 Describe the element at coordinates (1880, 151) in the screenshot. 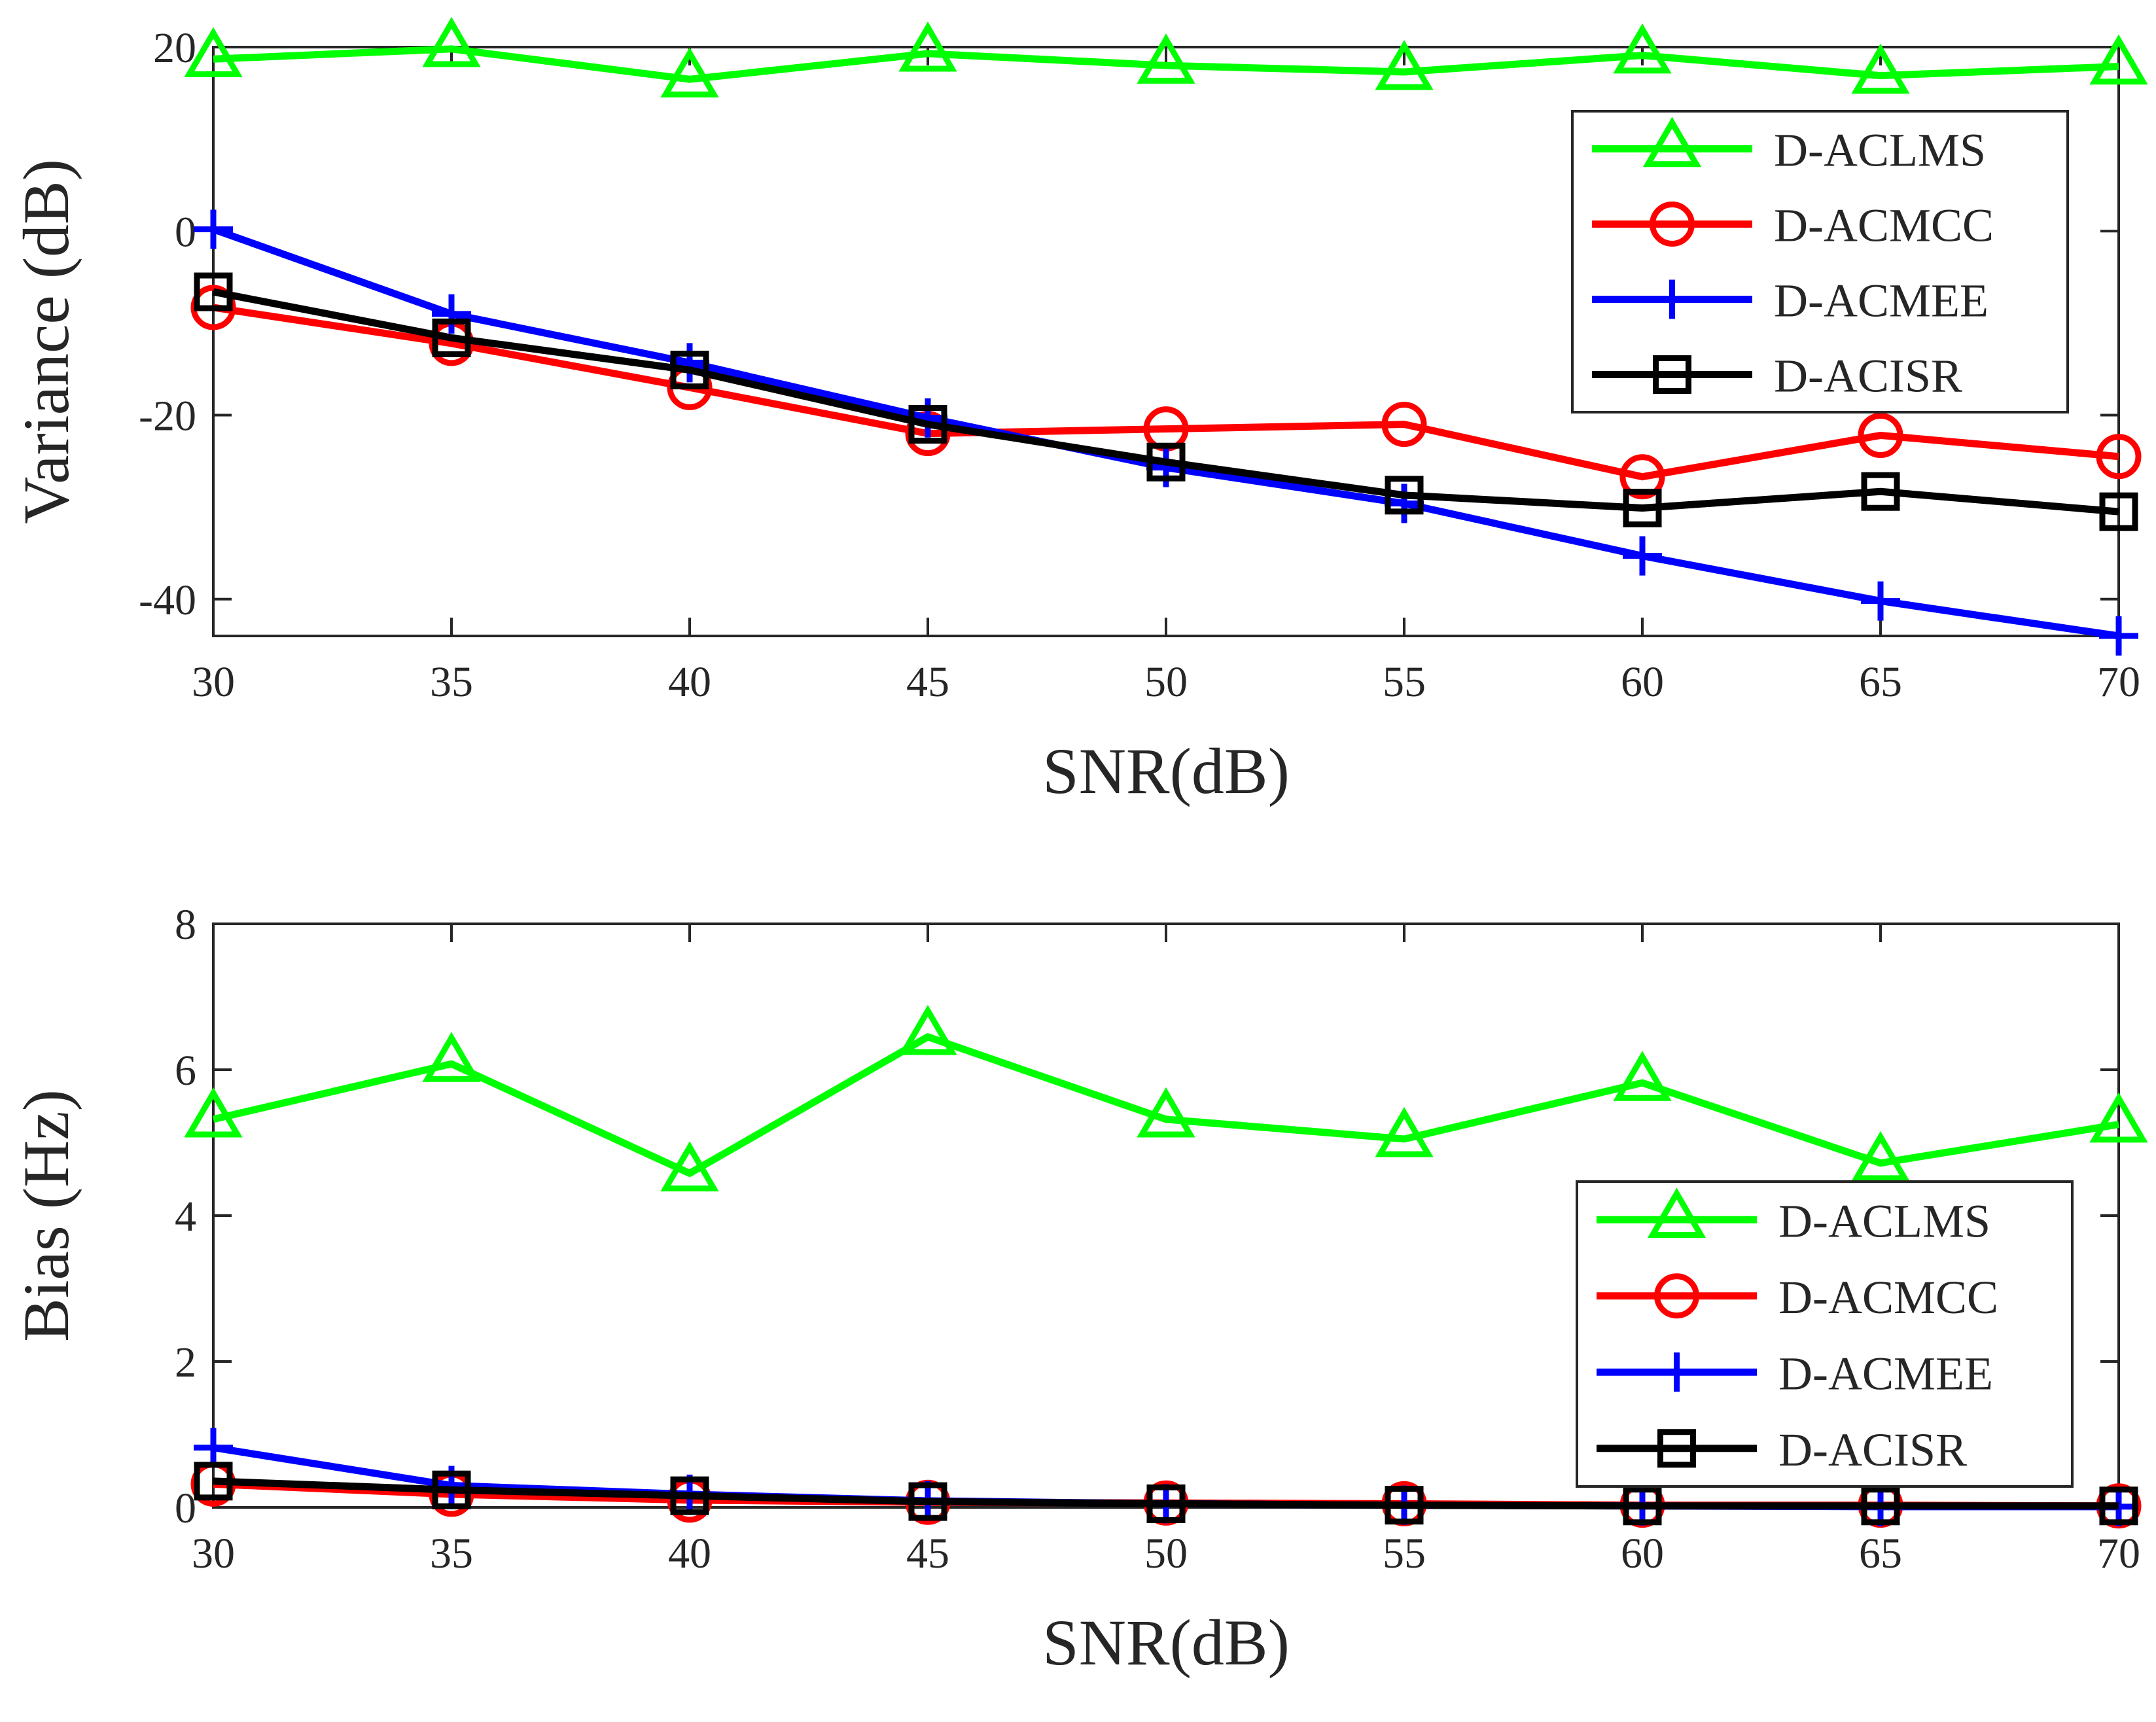

I see `legend-label-d-aclms: D-ACLMS` at that location.